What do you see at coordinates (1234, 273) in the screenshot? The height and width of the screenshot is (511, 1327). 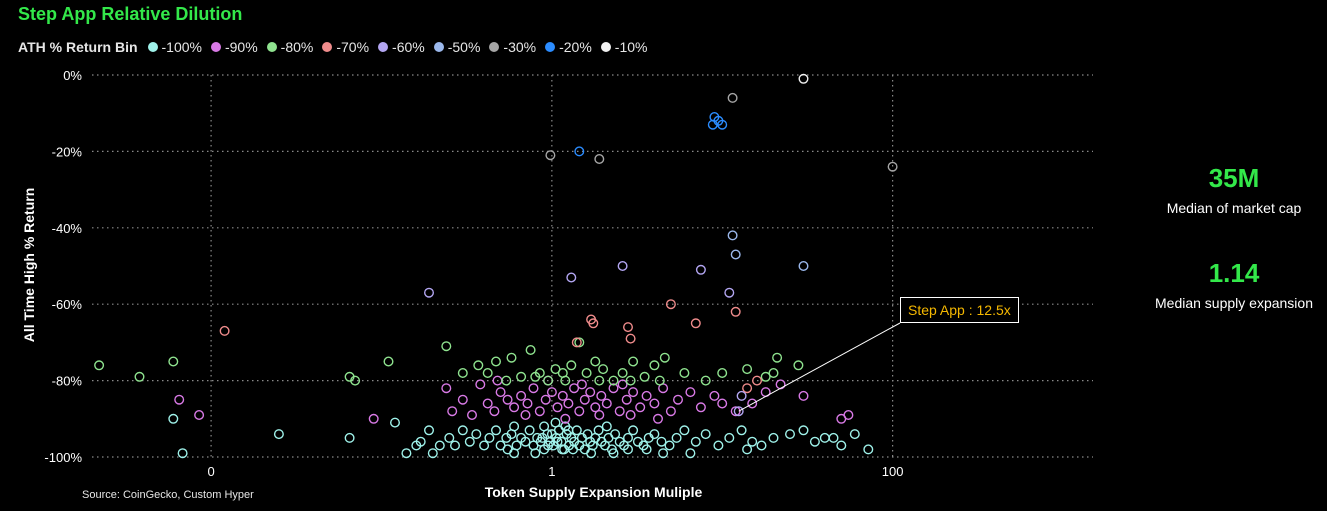 I see `kpi-value: 1.14` at bounding box center [1234, 273].